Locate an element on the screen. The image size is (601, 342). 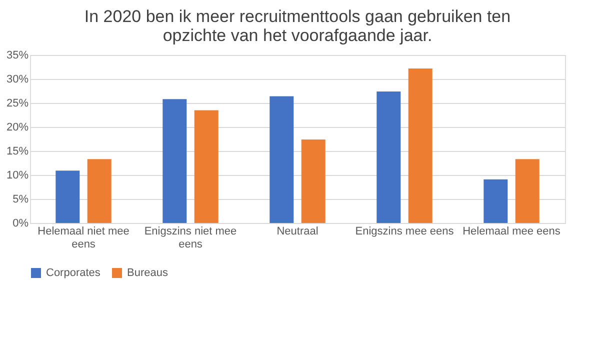
y-tick-label: 25% is located at coordinates (17, 104).